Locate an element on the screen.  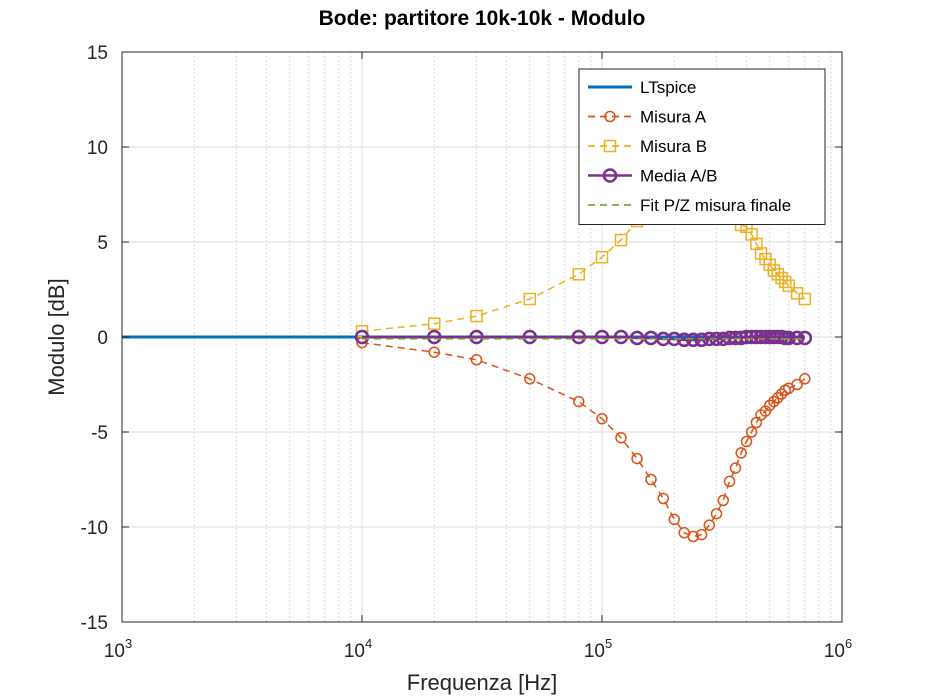
series-line is located at coordinates (583, 439).